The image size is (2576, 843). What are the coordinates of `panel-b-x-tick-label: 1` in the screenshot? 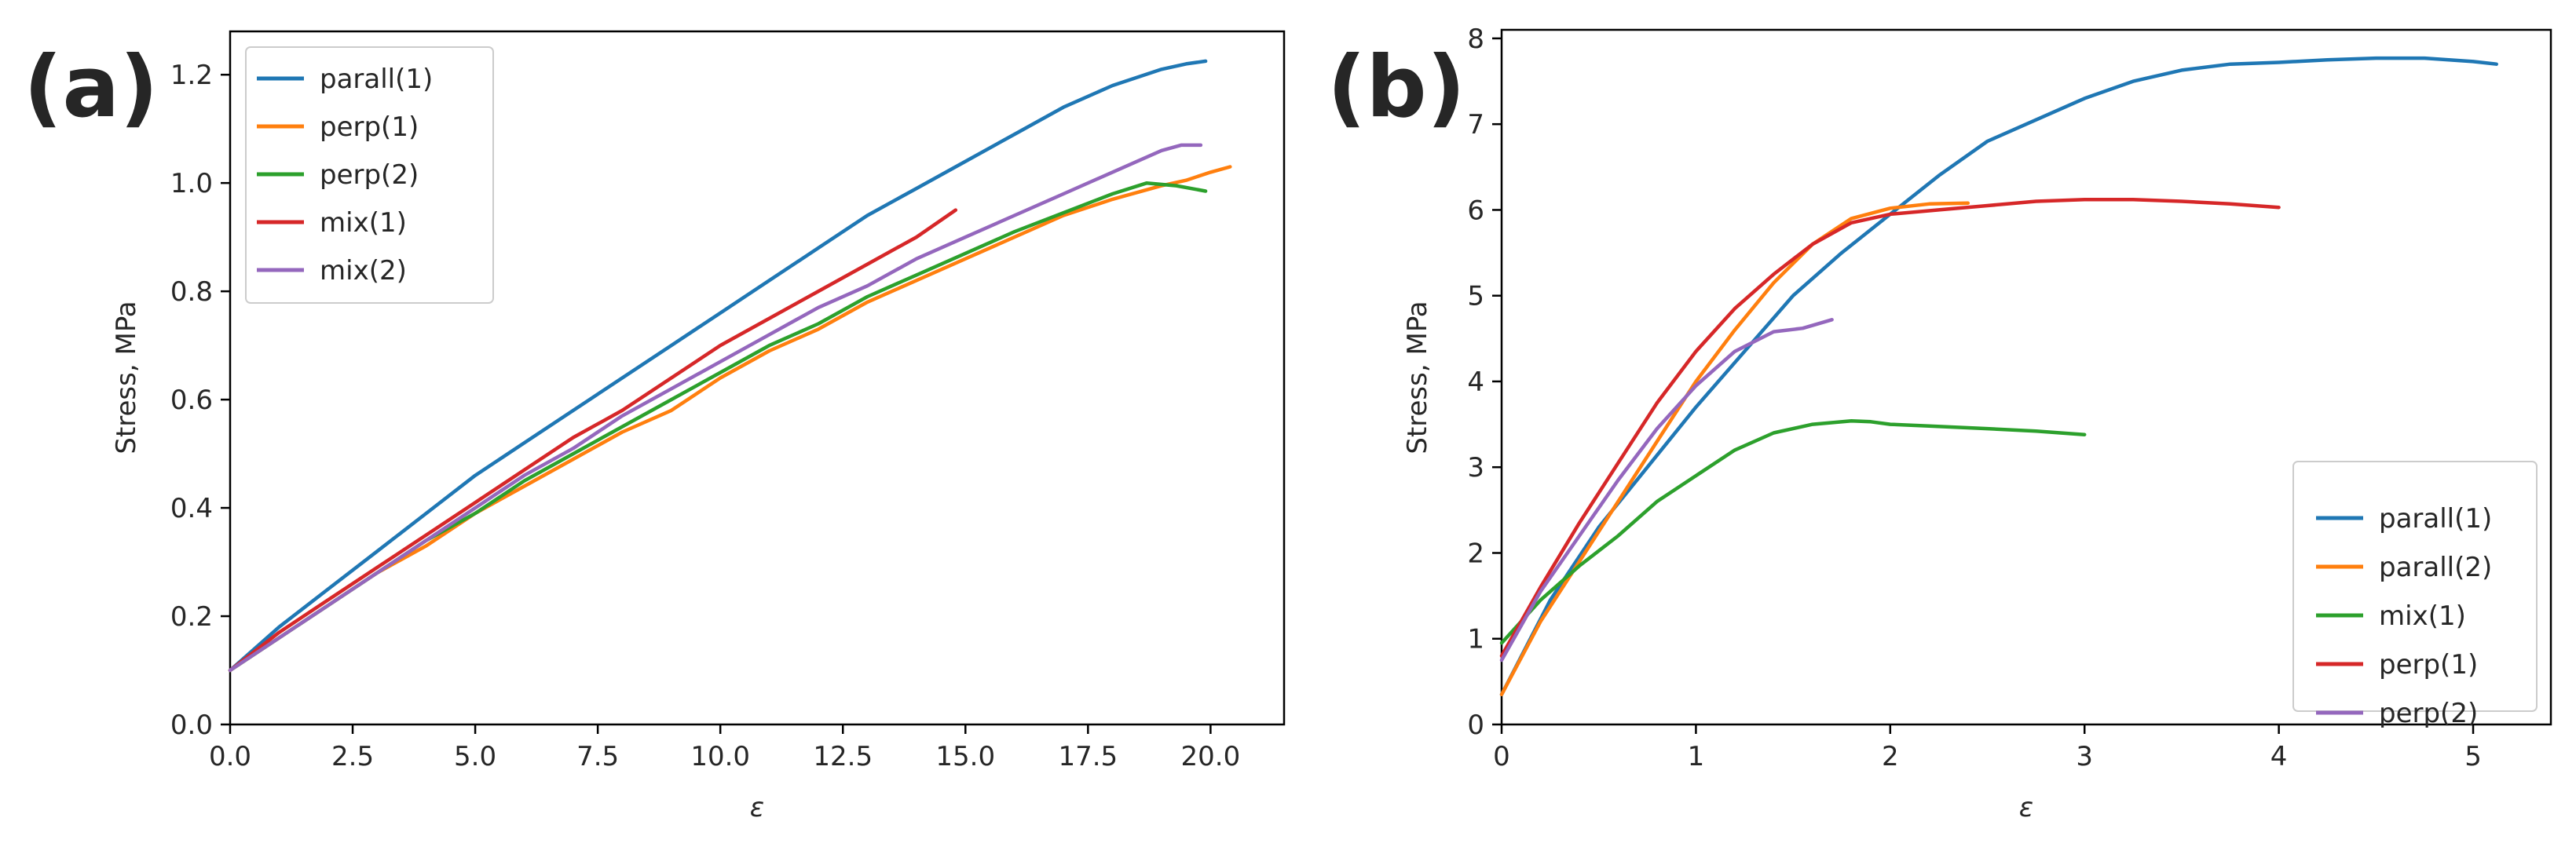 It's located at (1697, 756).